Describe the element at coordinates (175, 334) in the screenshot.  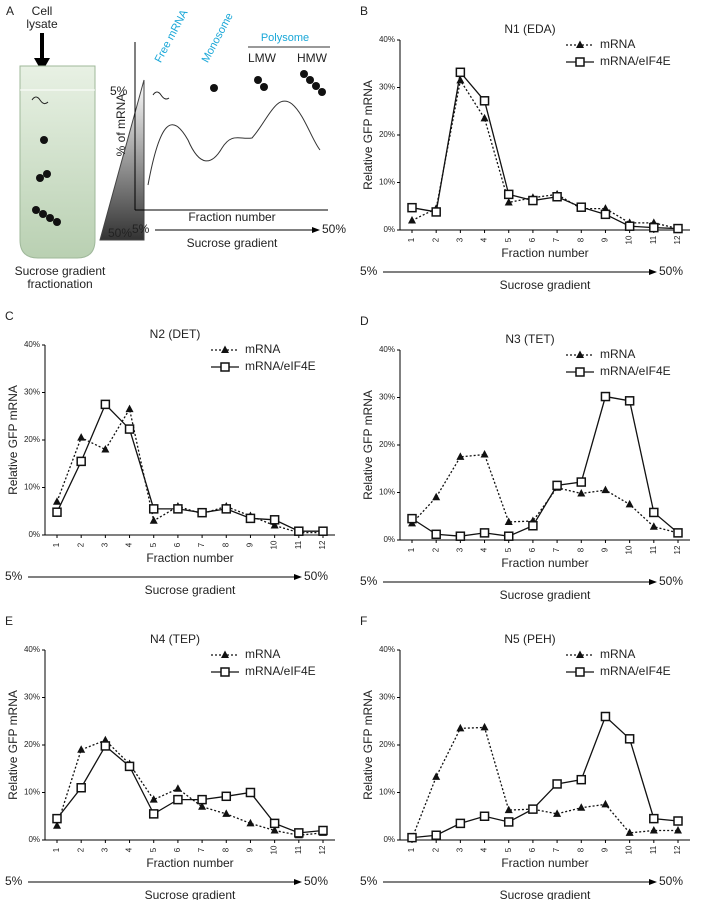
I see `chart-title: N2 (DET)` at that location.